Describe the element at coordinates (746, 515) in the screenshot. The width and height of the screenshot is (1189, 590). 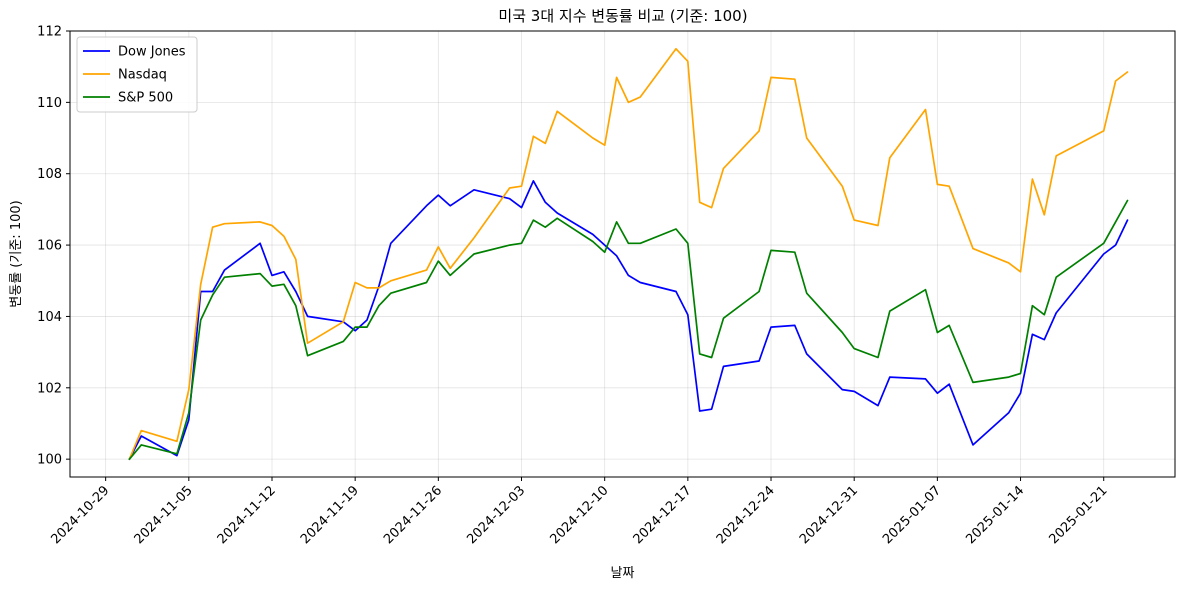
I see `x-tick-label: 2024-12-24` at that location.